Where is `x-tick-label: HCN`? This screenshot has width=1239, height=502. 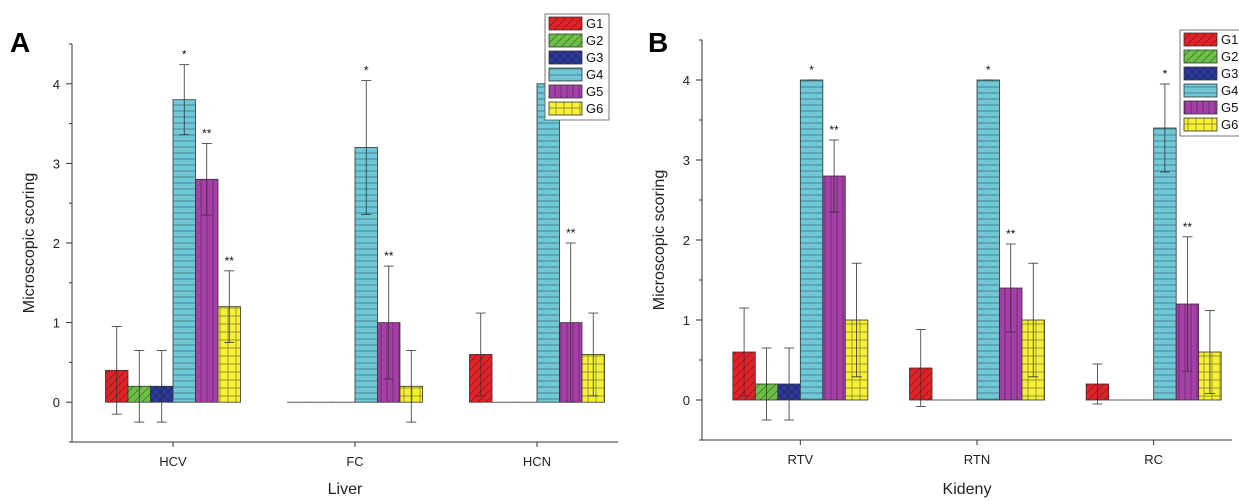
x-tick-label: HCN is located at coordinates (537, 461).